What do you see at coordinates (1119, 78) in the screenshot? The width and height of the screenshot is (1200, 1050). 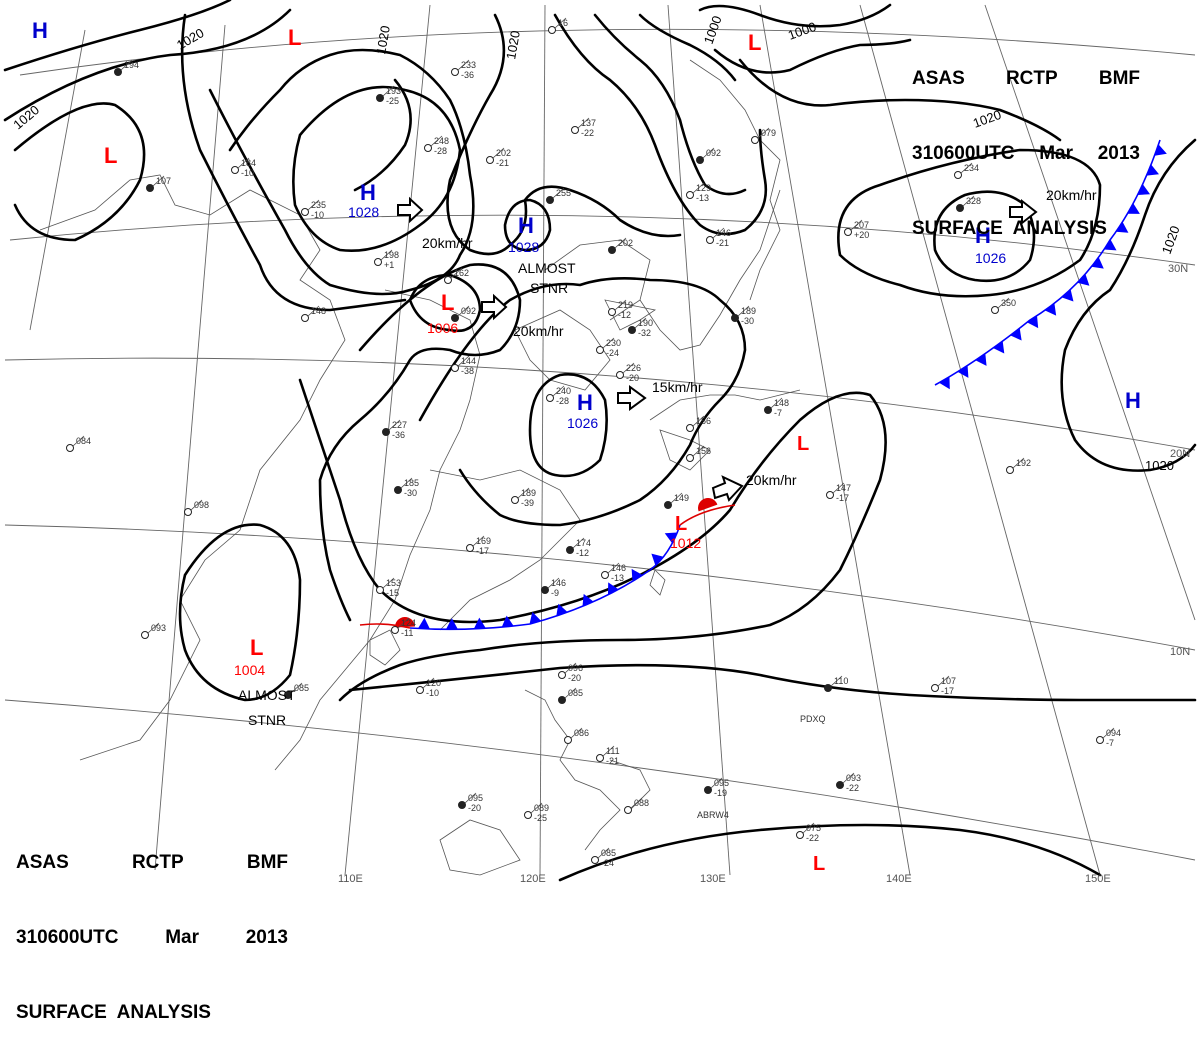 I see `header-code: BMF` at bounding box center [1119, 78].